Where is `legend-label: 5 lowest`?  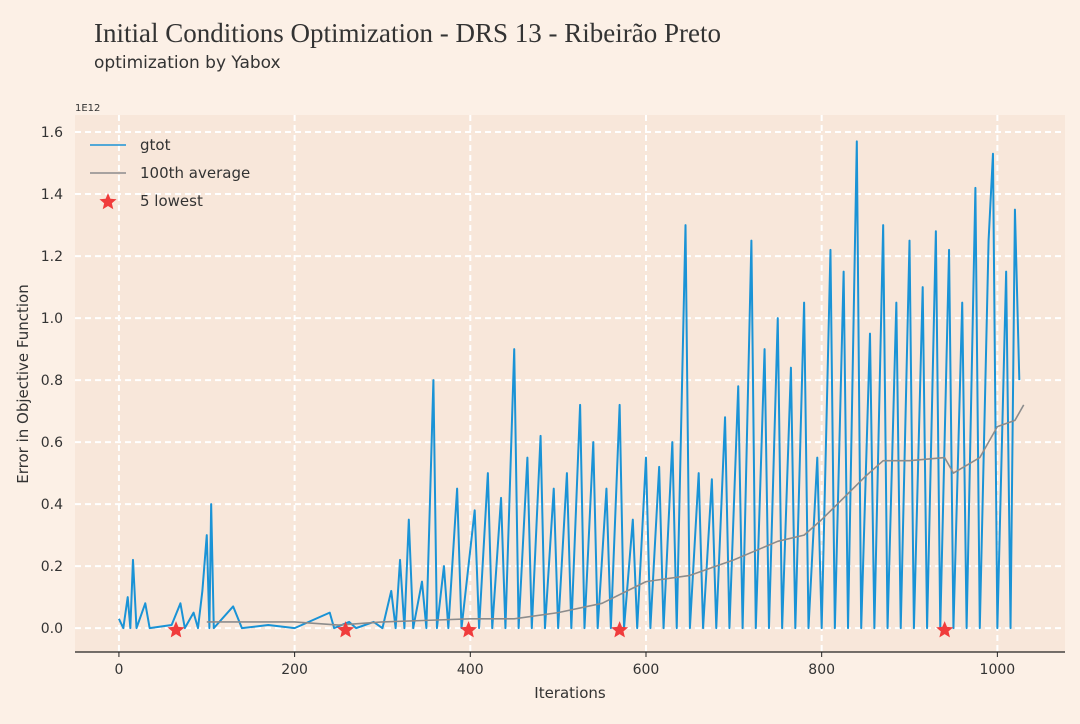 legend-label: 5 lowest is located at coordinates (171, 201).